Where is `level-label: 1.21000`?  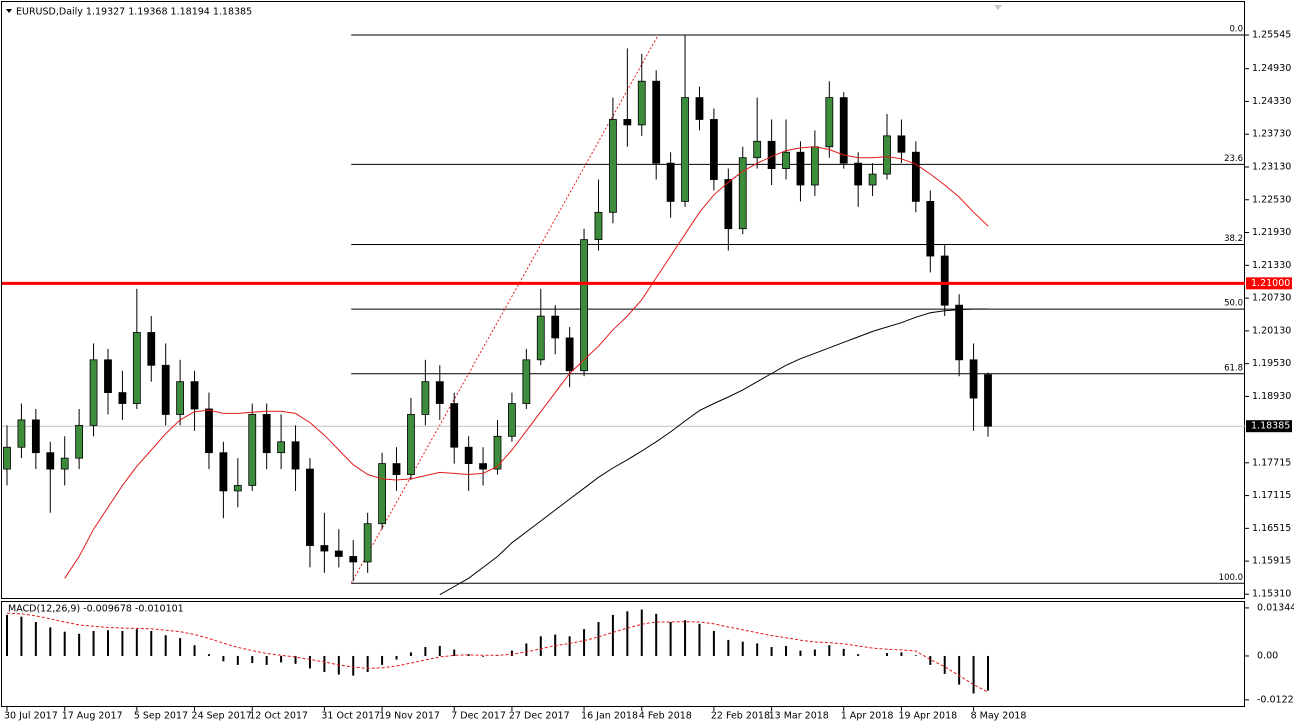 level-label: 1.21000 is located at coordinates (1270, 283).